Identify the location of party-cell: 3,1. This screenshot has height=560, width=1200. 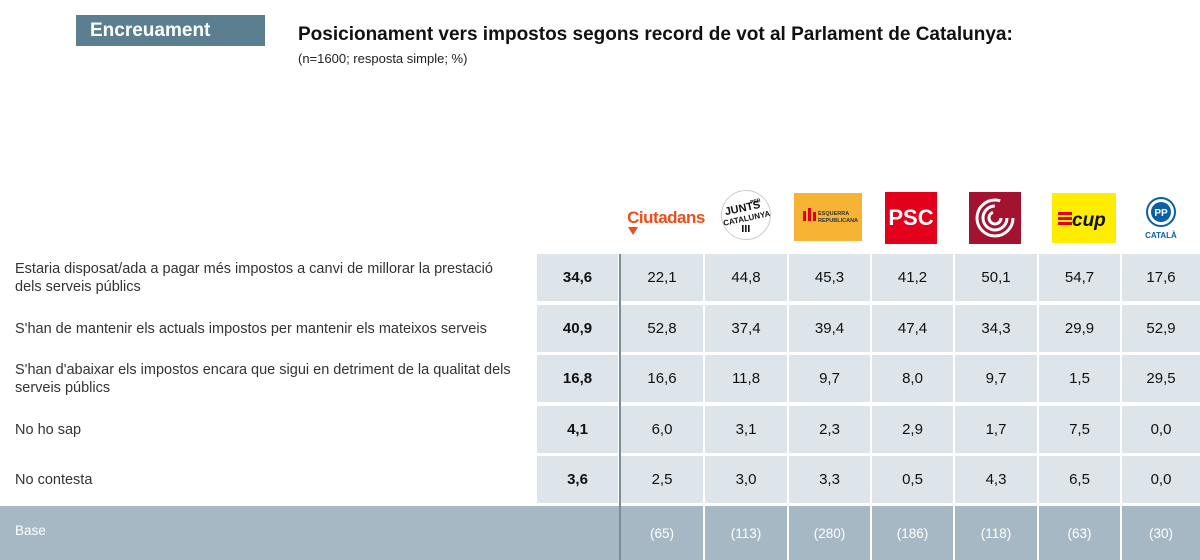
(746, 429).